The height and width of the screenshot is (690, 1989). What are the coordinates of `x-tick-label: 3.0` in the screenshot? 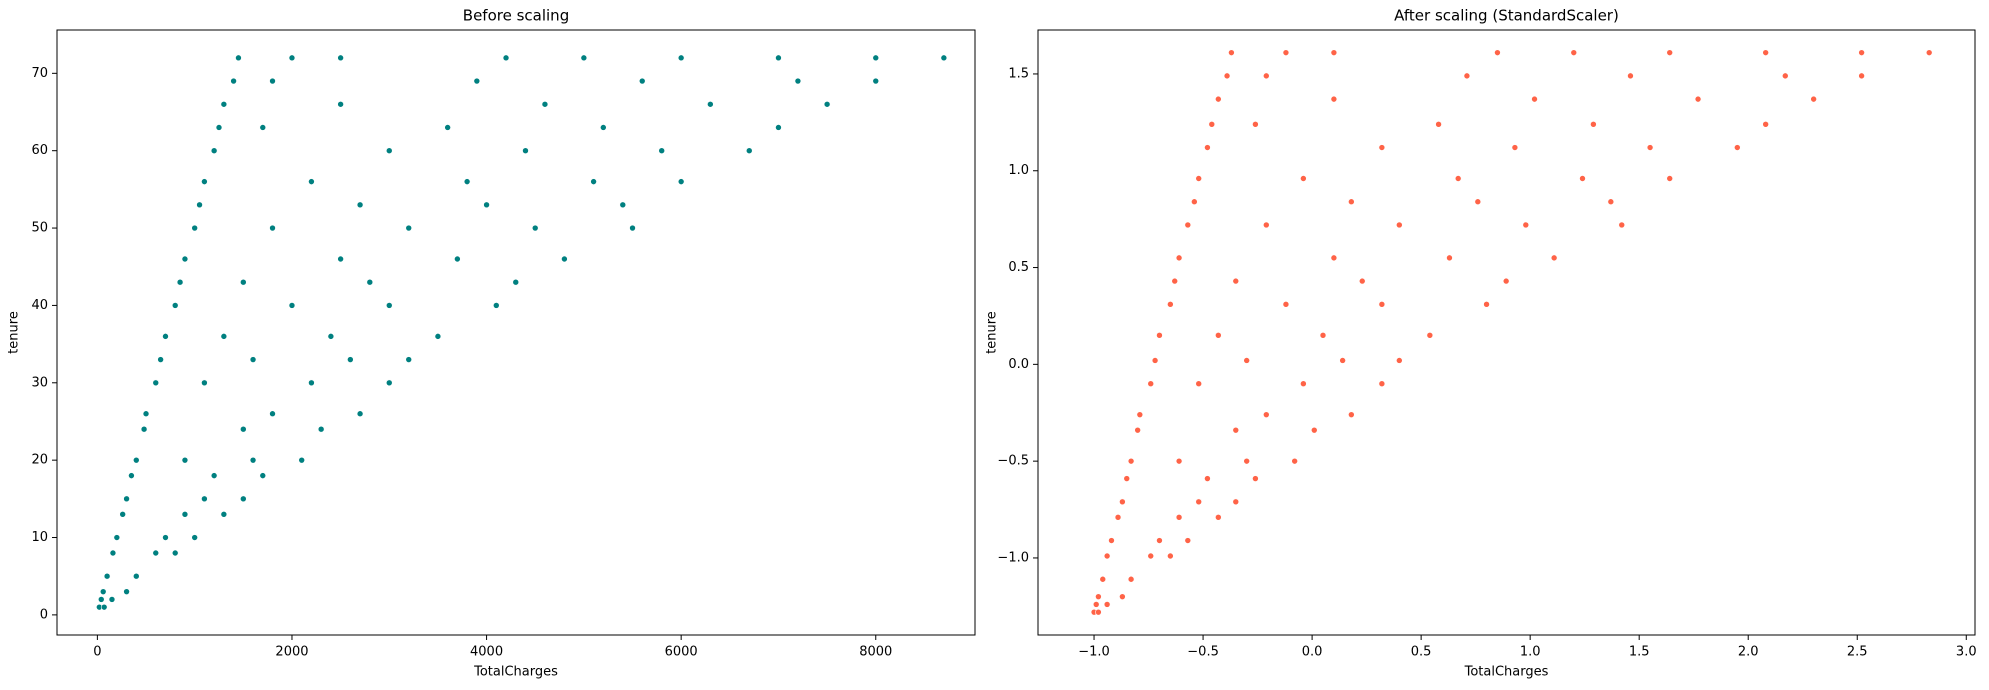 It's located at (1966, 652).